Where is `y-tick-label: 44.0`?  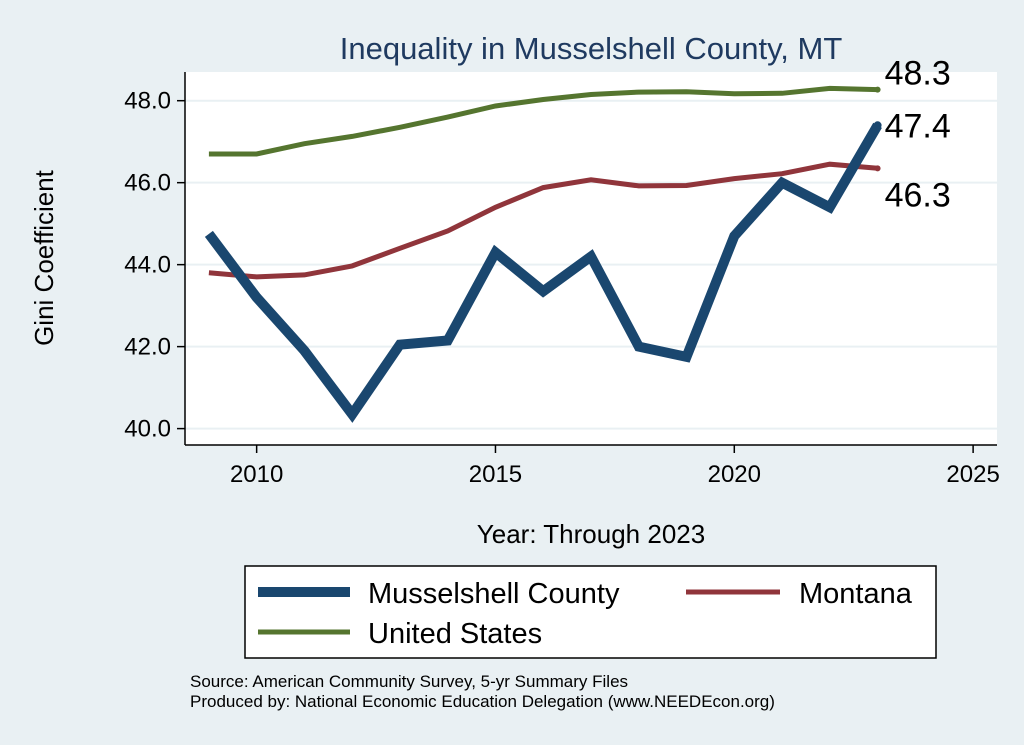
y-tick-label: 44.0 is located at coordinates (147, 265).